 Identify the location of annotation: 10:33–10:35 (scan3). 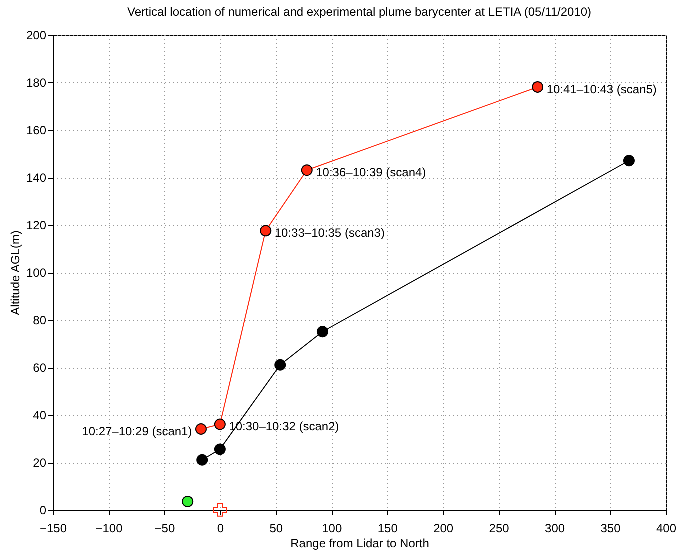
(329, 233).